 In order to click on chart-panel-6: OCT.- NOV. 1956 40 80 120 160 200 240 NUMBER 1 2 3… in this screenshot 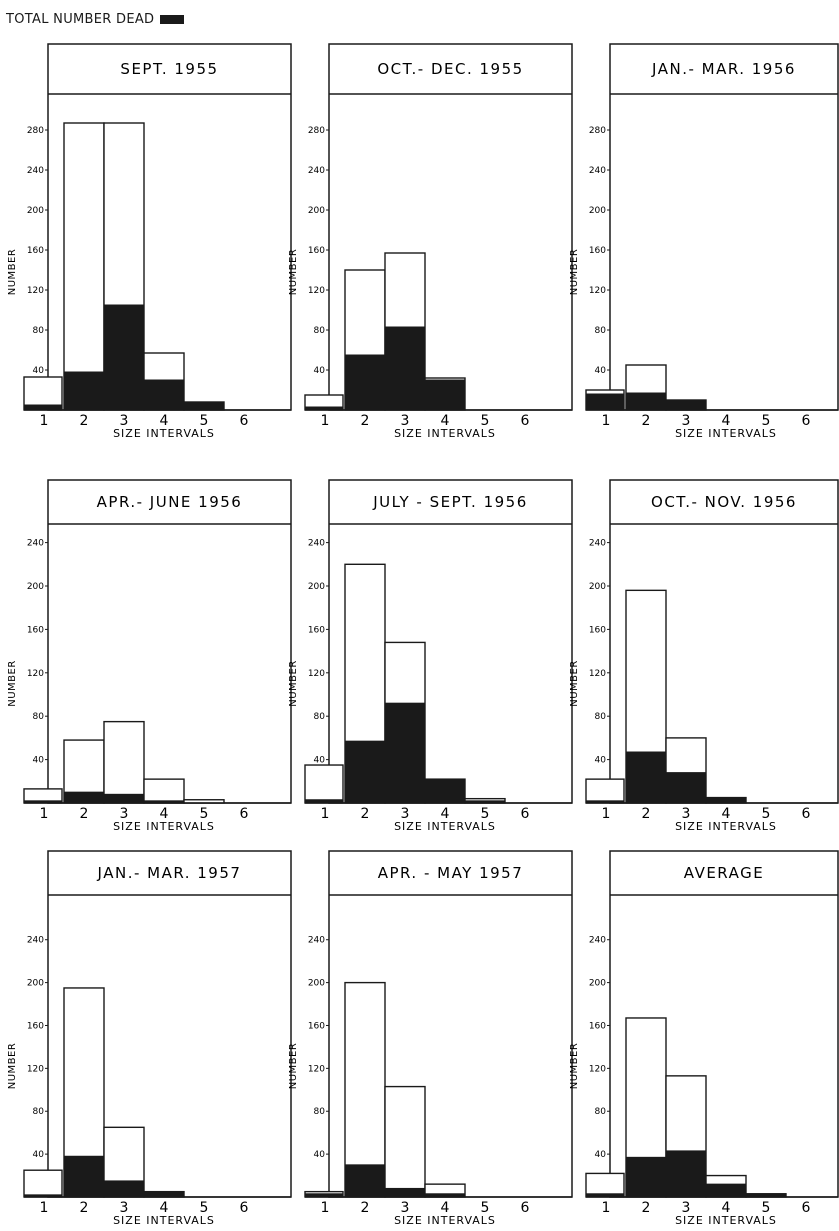, I will do `click(704, 656)`.